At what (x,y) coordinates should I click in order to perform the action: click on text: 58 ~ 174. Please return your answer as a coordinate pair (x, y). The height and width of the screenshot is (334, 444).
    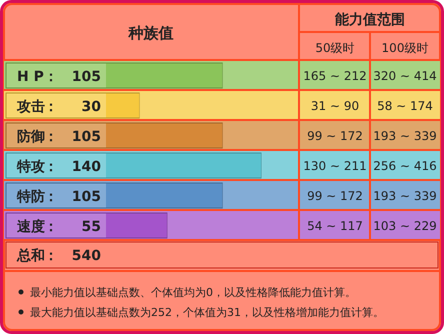
    Looking at the image, I should click on (405, 106).